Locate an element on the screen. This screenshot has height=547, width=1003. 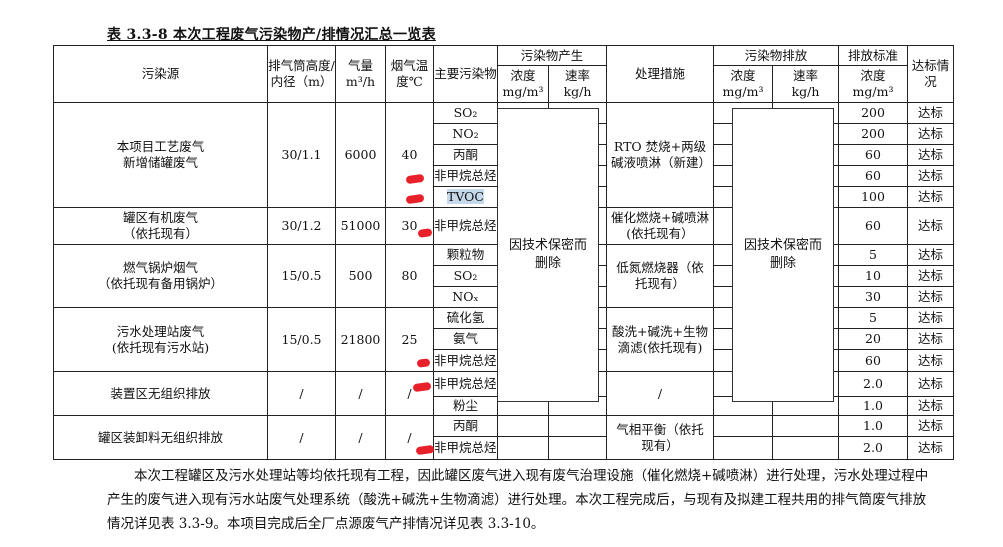
gas-cell: 6000 is located at coordinates (360, 155).